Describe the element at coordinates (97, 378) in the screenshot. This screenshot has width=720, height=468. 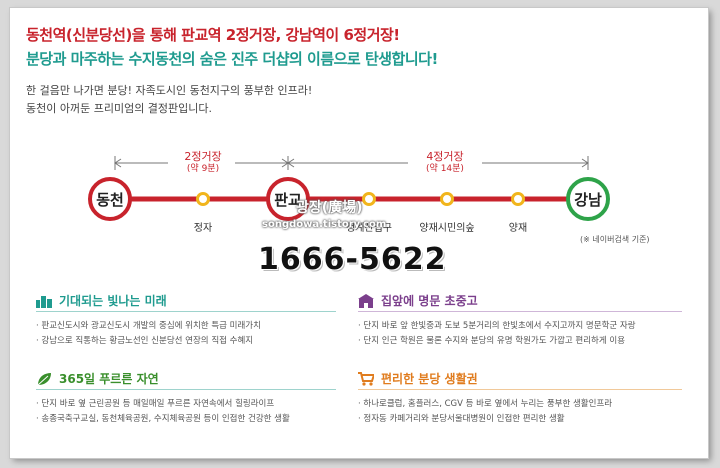
I see `section-nature-title: 365일 푸르른 자연` at that location.